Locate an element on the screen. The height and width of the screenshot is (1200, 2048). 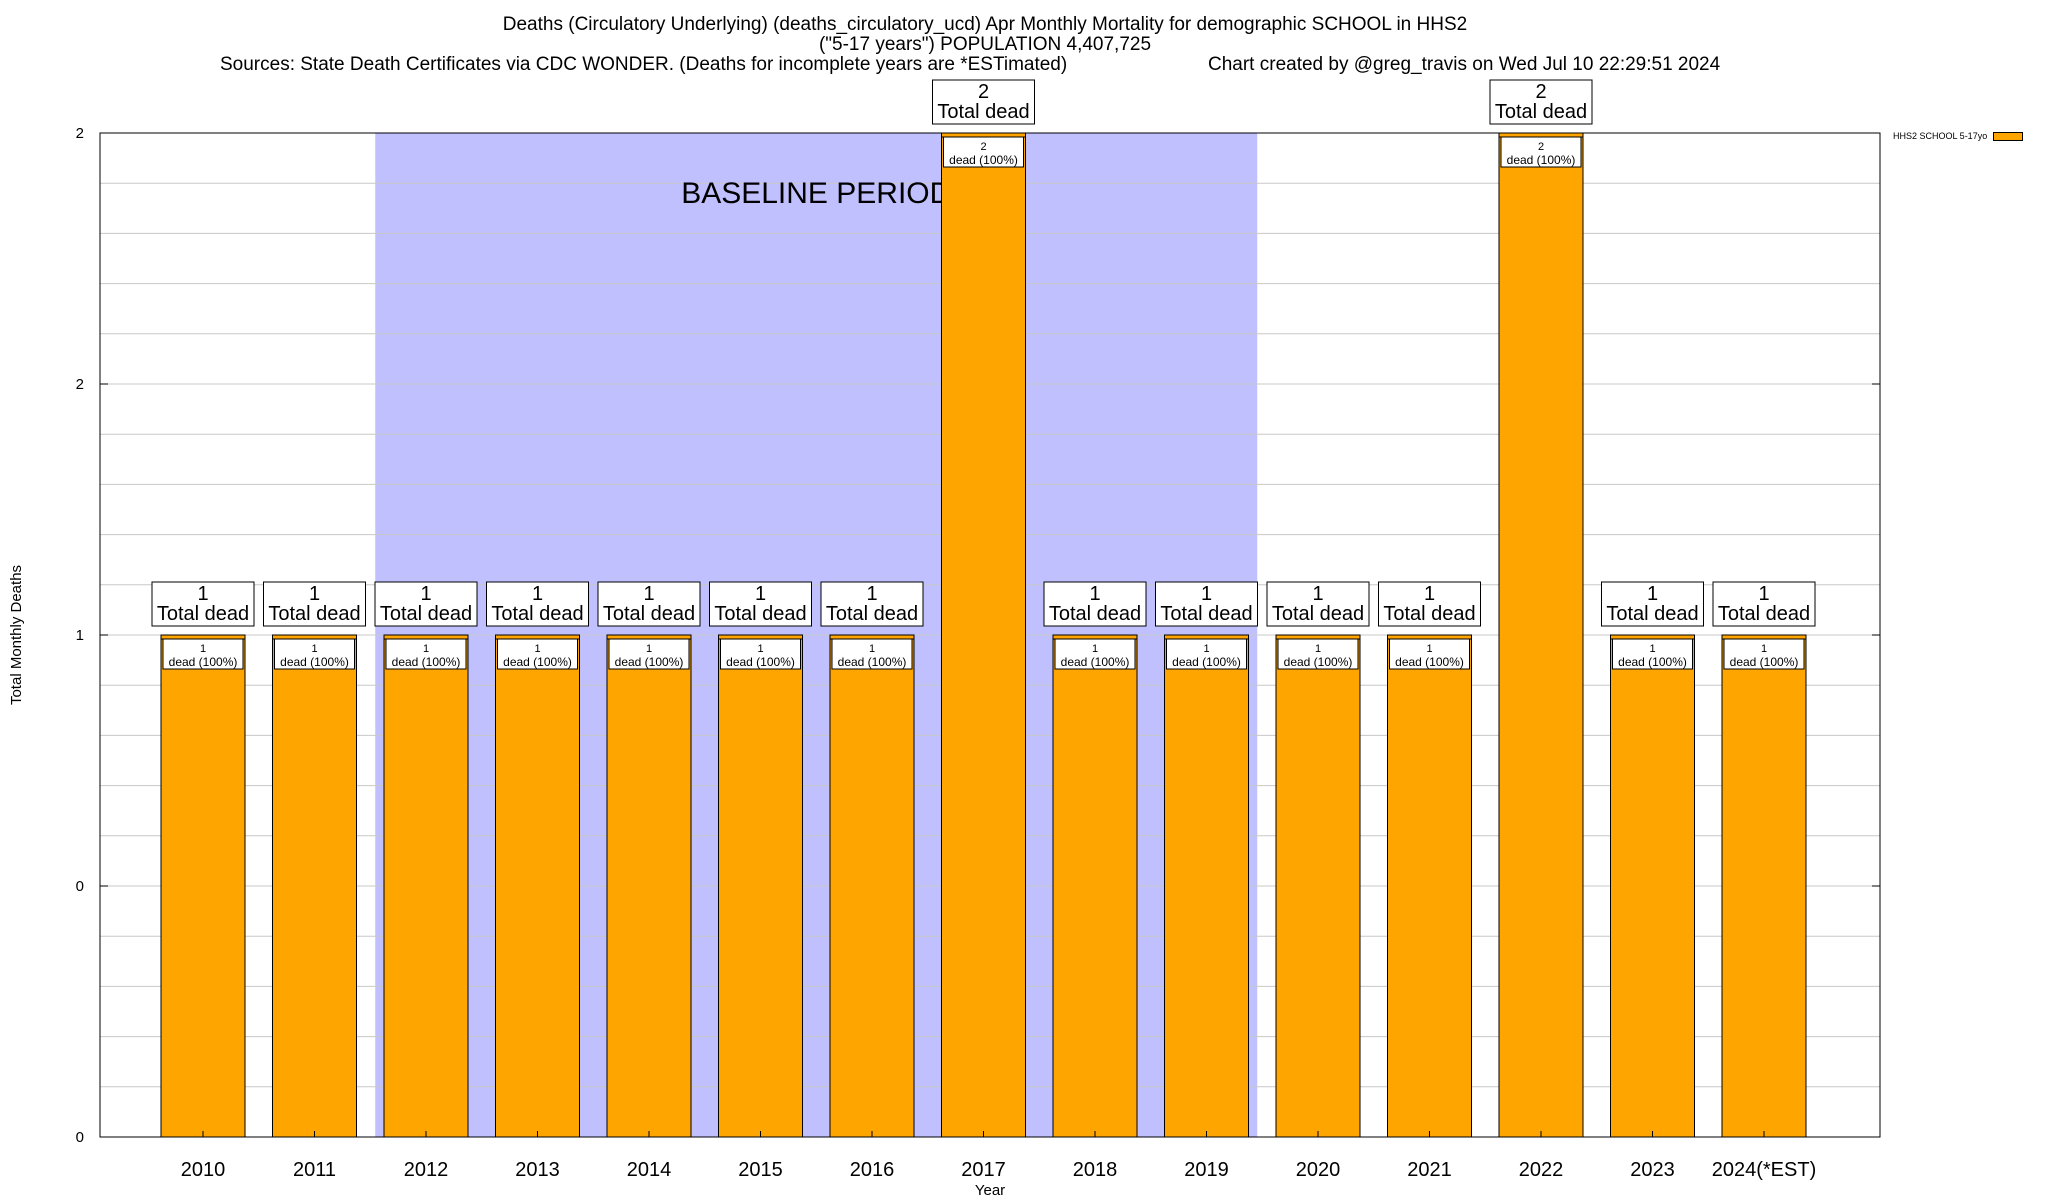
x-axis-label: Year is located at coordinates (990, 1190).